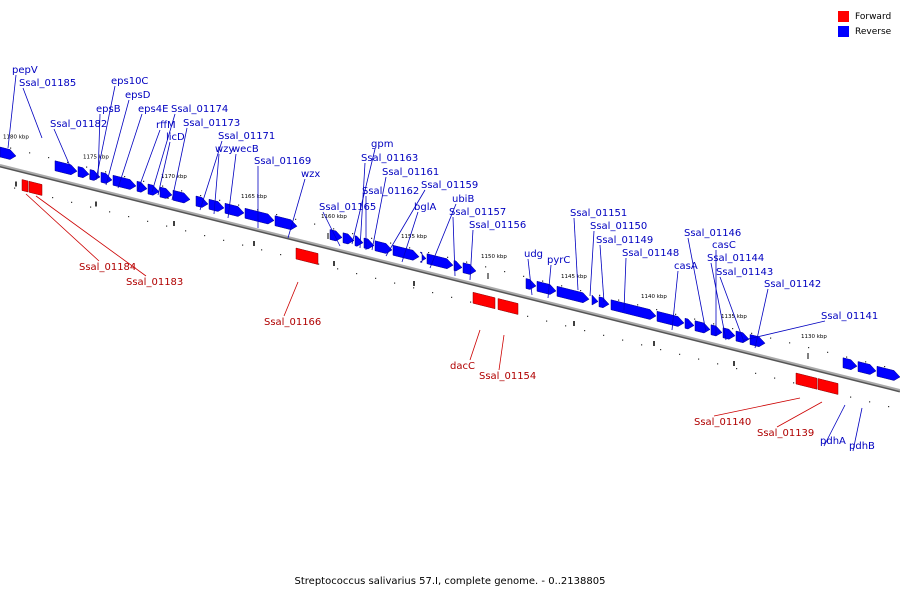 The image size is (900, 600). I want to click on gene-label: casA, so click(686, 266).